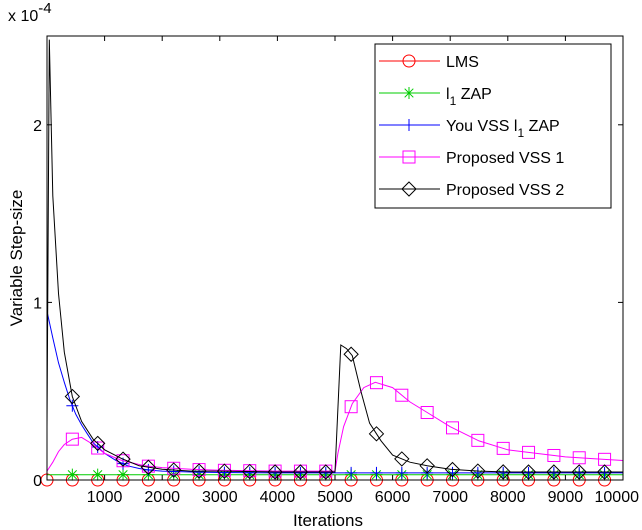  I want to click on legend-label-2: l1 ZAP, so click(469, 97).